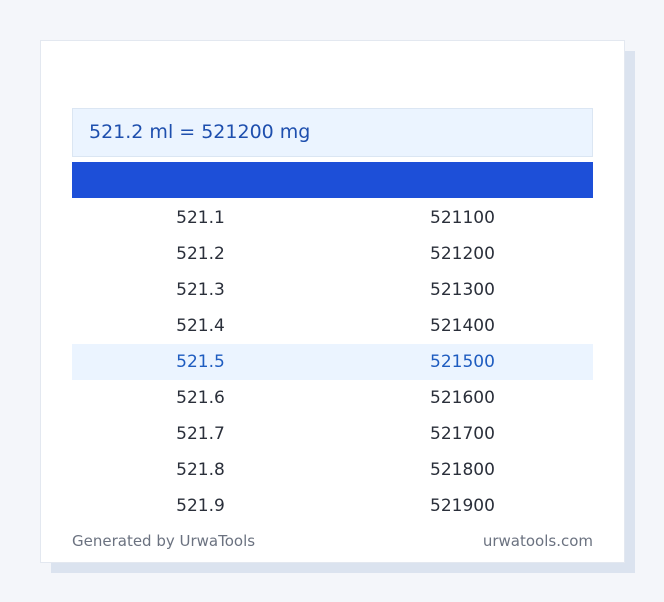 Image resolution: width=664 pixels, height=602 pixels. What do you see at coordinates (462, 362) in the screenshot?
I see `mg-value: 521500` at bounding box center [462, 362].